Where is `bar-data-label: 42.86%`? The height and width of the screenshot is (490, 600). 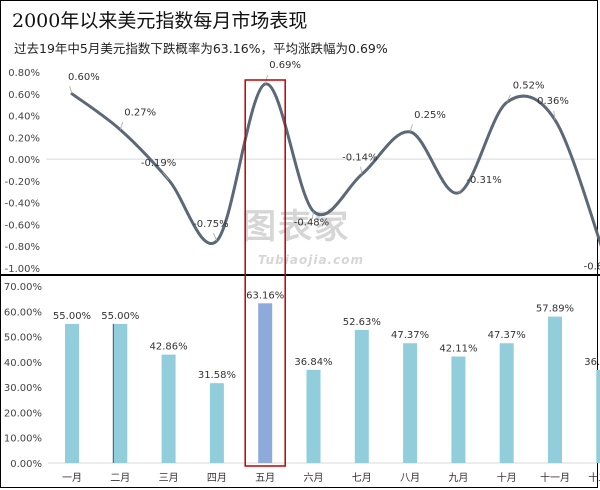 bar-data-label: 42.86% is located at coordinates (169, 347).